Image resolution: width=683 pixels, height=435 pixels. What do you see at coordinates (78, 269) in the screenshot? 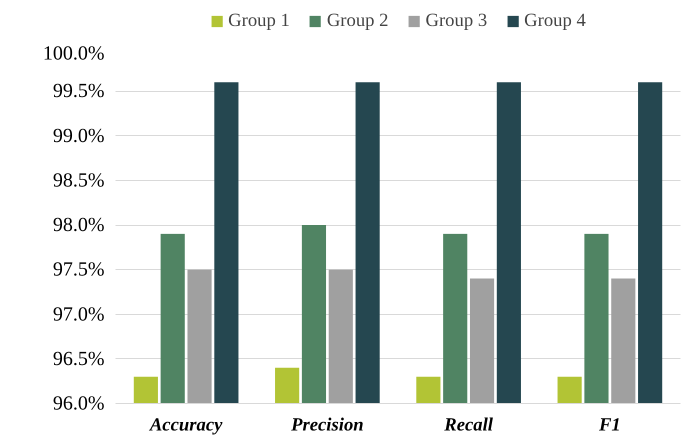
I see `y-tick-label: 97.5%` at bounding box center [78, 269].